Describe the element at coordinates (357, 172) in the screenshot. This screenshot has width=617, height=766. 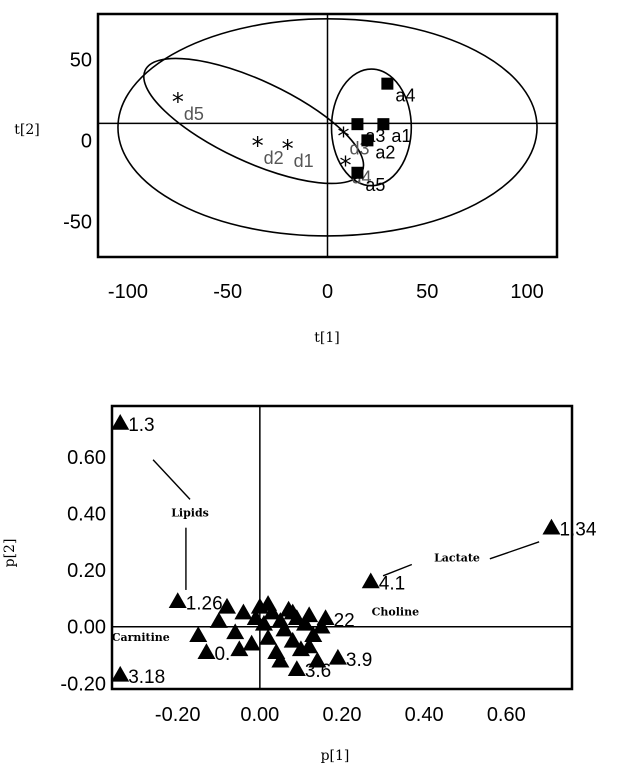
I see `score-point-a5` at that location.